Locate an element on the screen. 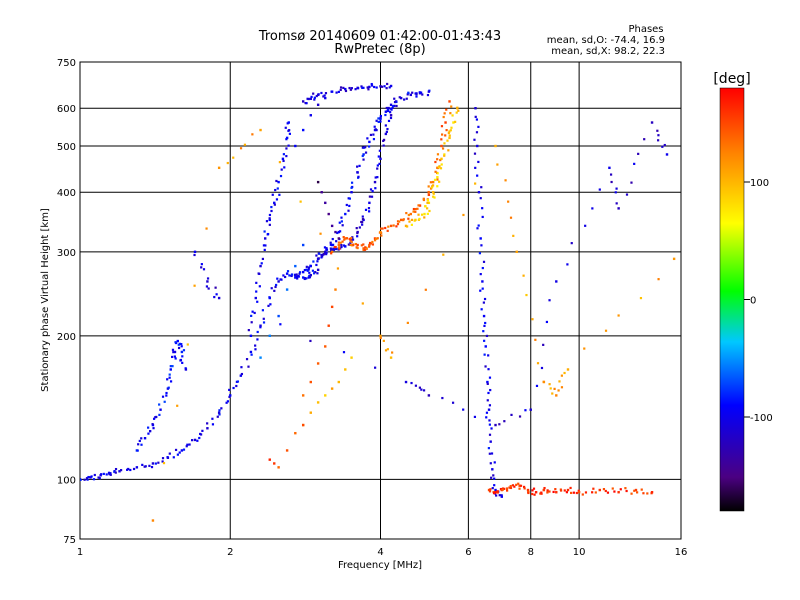 This screenshot has width=800, height=600. colorbar-tick-label: 100 is located at coordinates (759, 183).